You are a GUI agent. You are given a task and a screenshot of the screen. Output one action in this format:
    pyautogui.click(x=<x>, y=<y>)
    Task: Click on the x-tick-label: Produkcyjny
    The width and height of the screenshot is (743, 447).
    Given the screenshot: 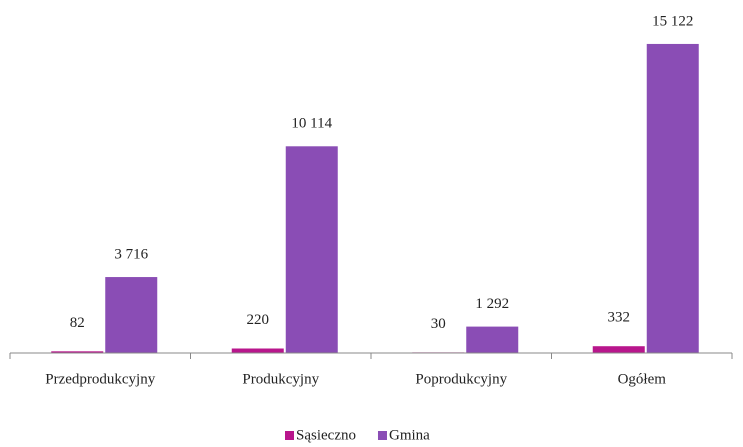 What is the action you would take?
    pyautogui.click(x=280, y=379)
    